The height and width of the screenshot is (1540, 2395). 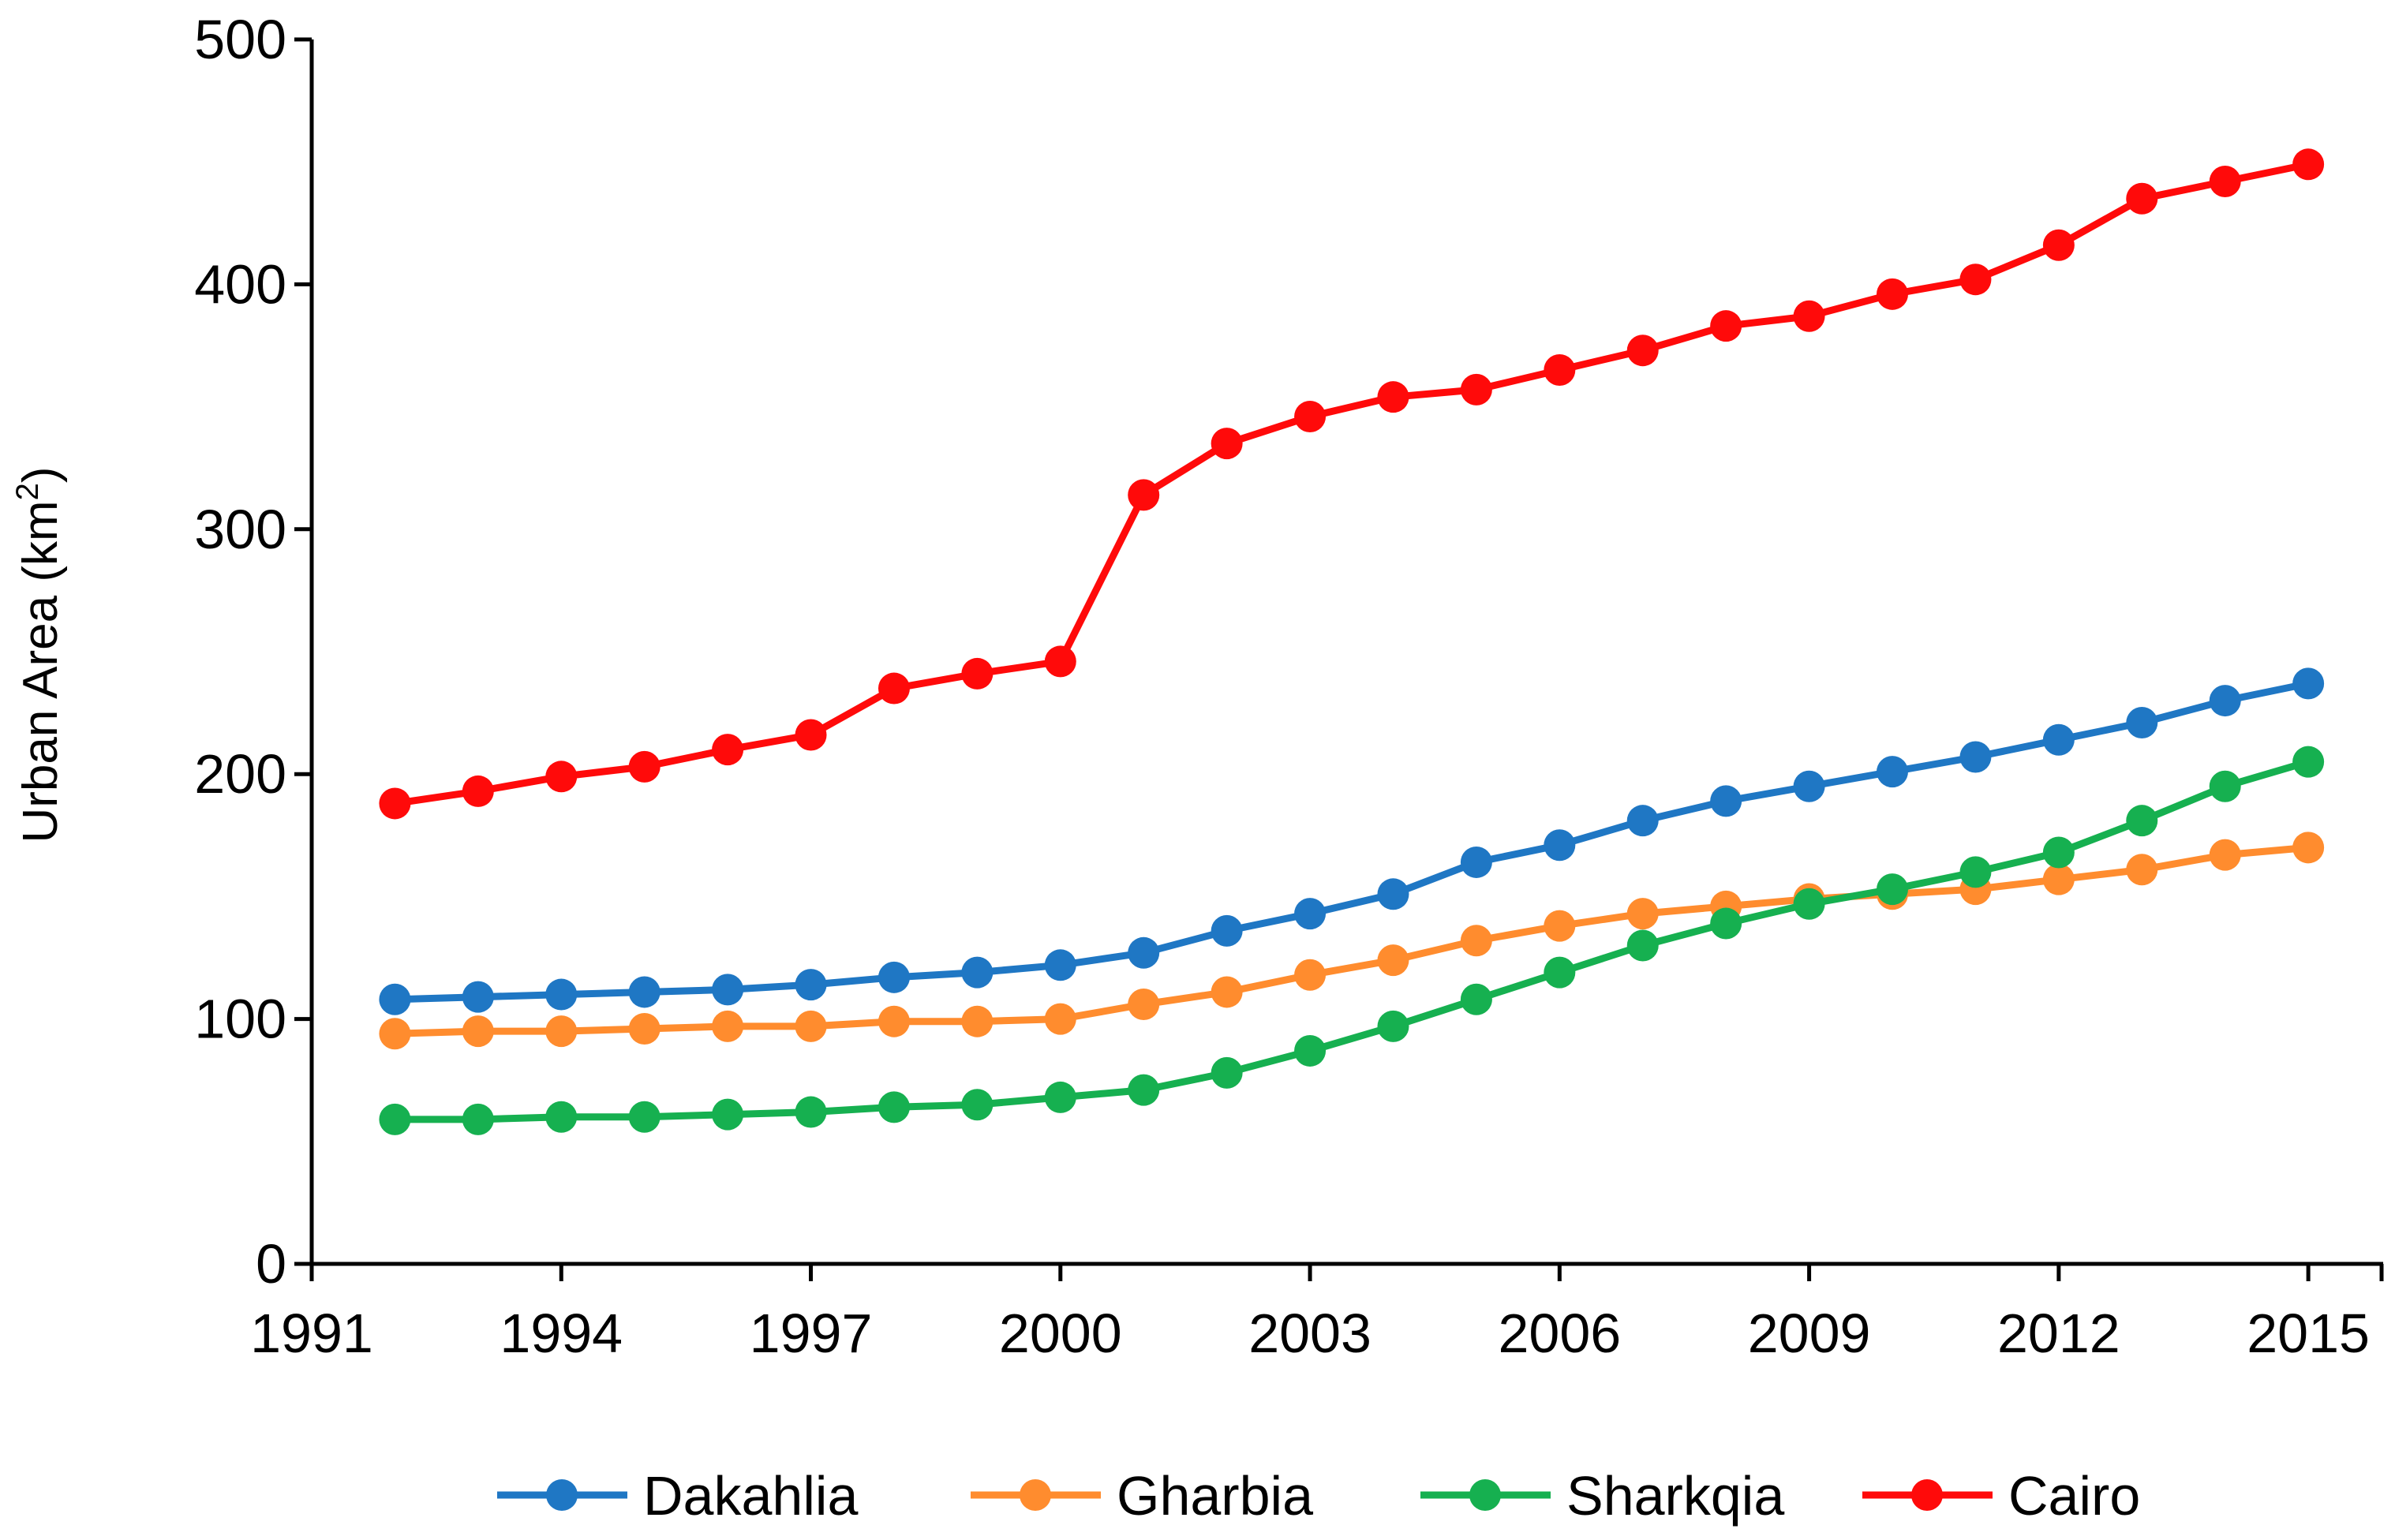 What do you see at coordinates (240, 529) in the screenshot?
I see `y-tick-label: 300` at bounding box center [240, 529].